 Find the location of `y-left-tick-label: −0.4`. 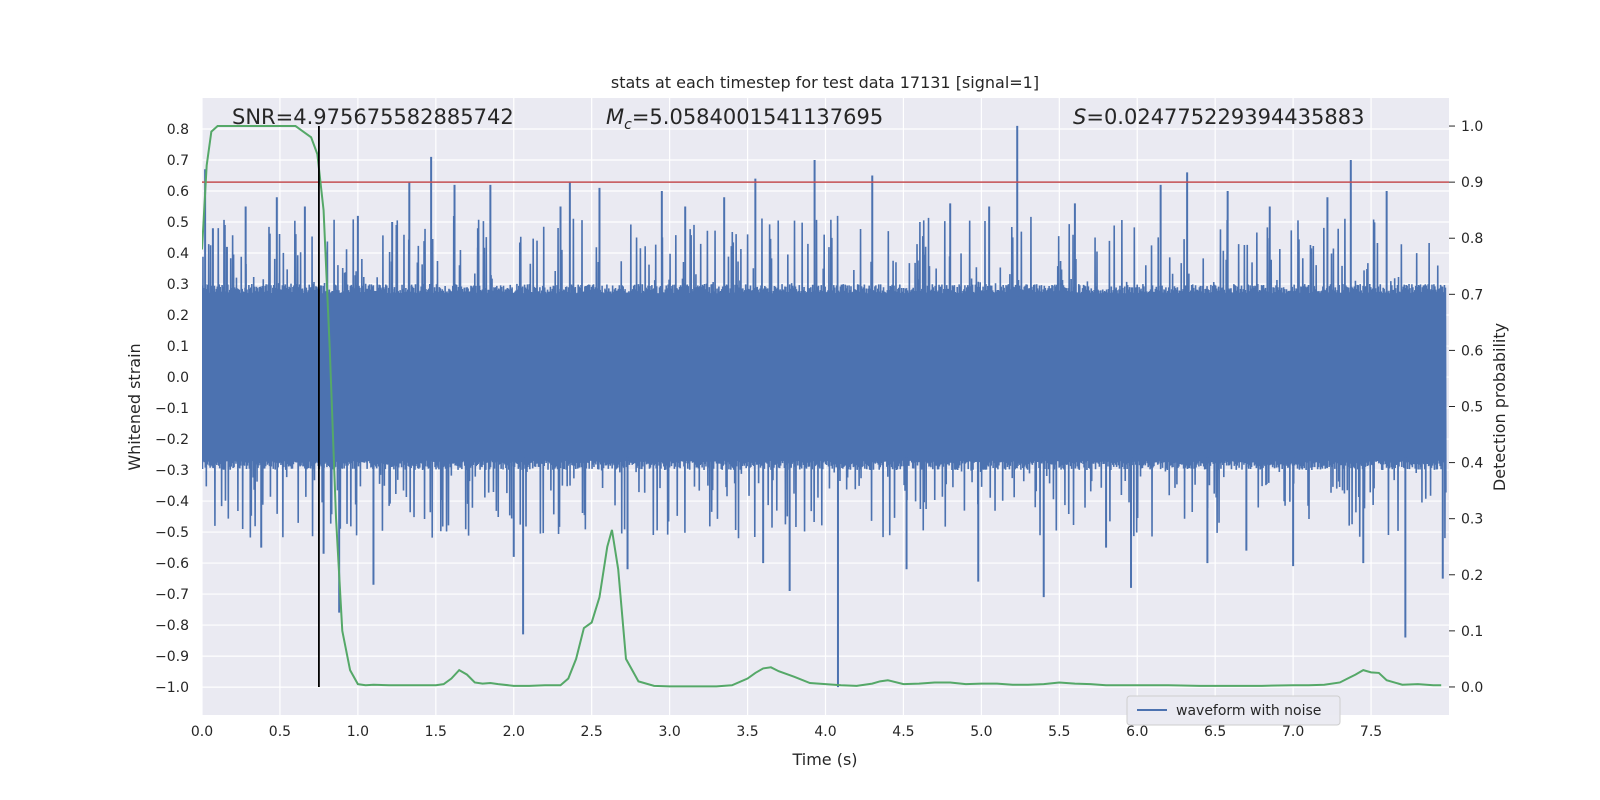

y-left-tick-label: −0.4 is located at coordinates (172, 502).